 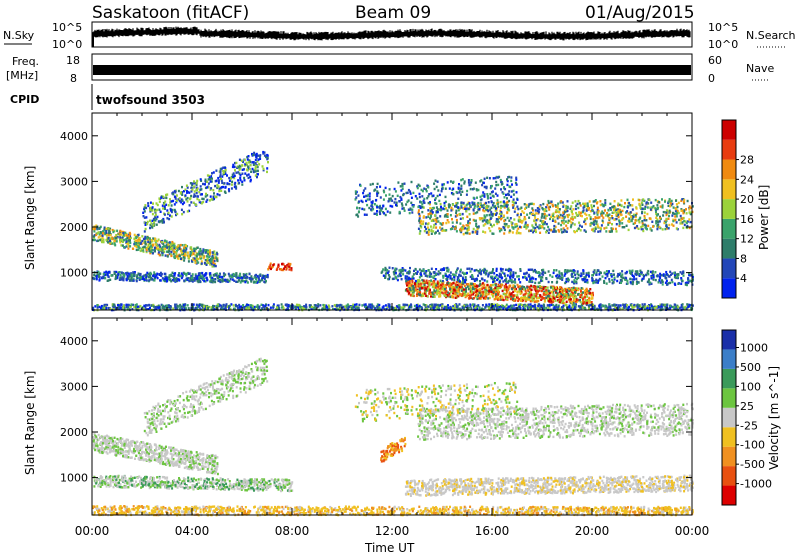 I want to click on nsky-label: N.Sky, so click(x=19, y=35).